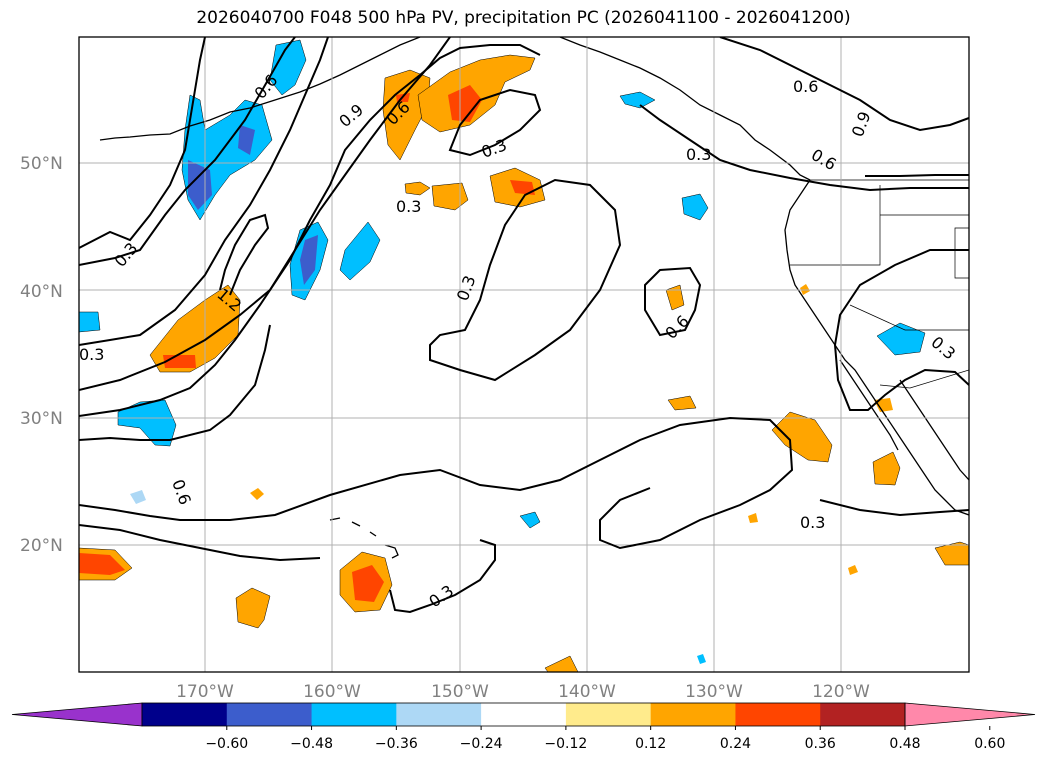 The width and height of the screenshot is (1047, 765). Describe the element at coordinates (650, 744) in the screenshot. I see `colorbar-tick-label: 0.12` at that location.